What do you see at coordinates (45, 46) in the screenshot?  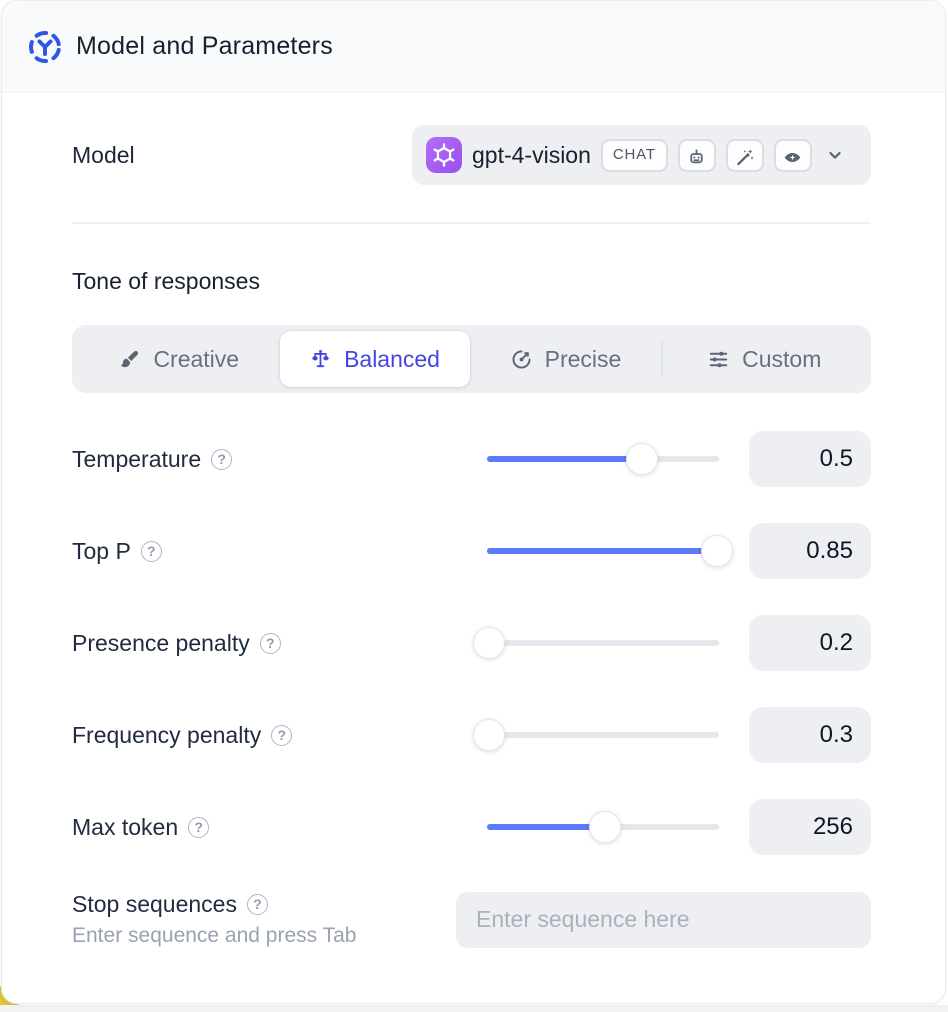 I see `model-hub-icon` at bounding box center [45, 46].